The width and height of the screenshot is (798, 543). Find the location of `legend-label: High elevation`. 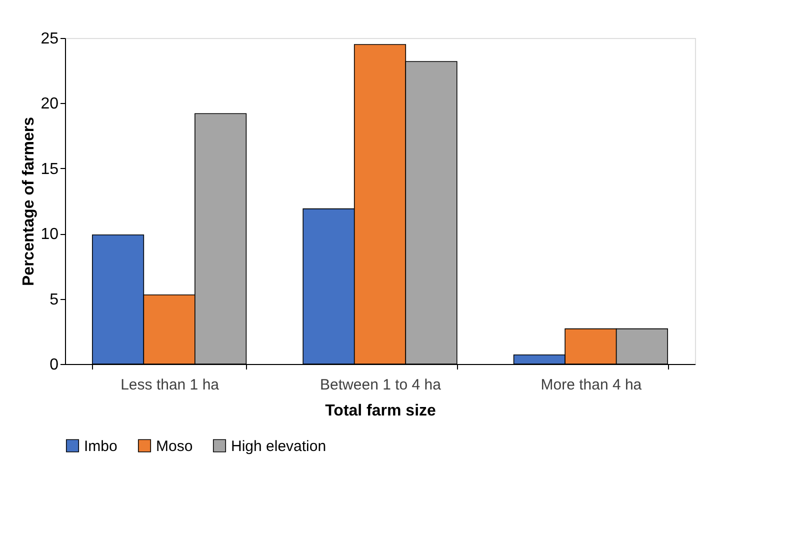

legend-label: High elevation is located at coordinates (278, 446).